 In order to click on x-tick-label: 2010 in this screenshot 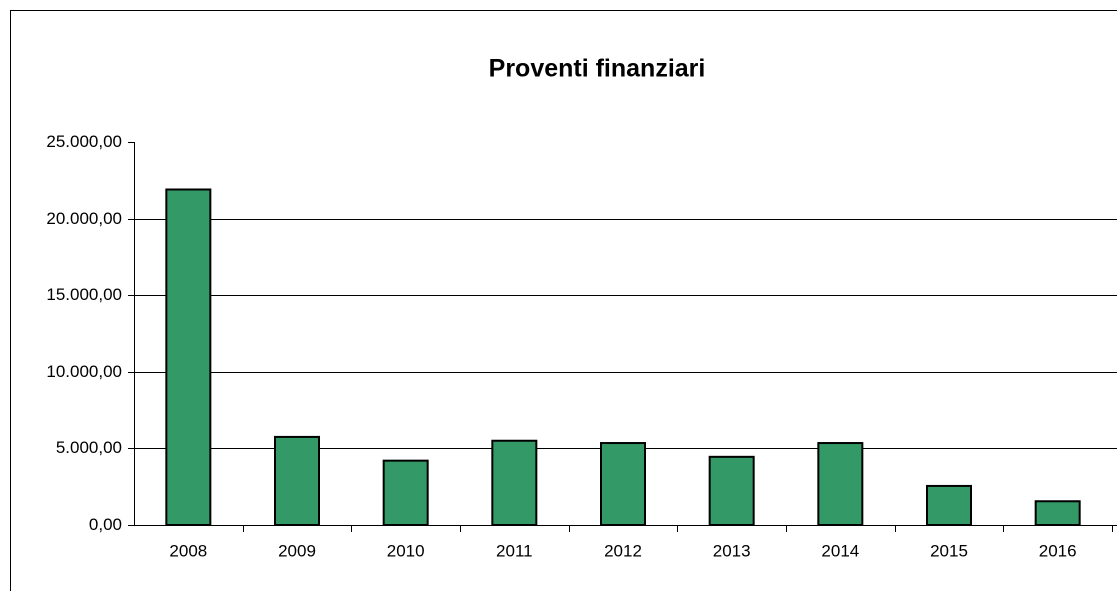, I will do `click(406, 550)`.